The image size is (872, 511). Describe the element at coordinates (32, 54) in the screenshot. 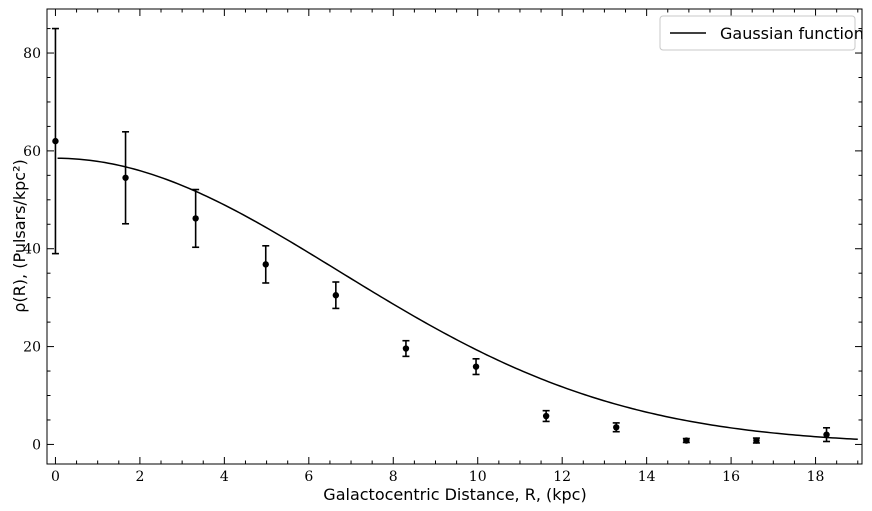

I see `y-tick-label: 80` at that location.